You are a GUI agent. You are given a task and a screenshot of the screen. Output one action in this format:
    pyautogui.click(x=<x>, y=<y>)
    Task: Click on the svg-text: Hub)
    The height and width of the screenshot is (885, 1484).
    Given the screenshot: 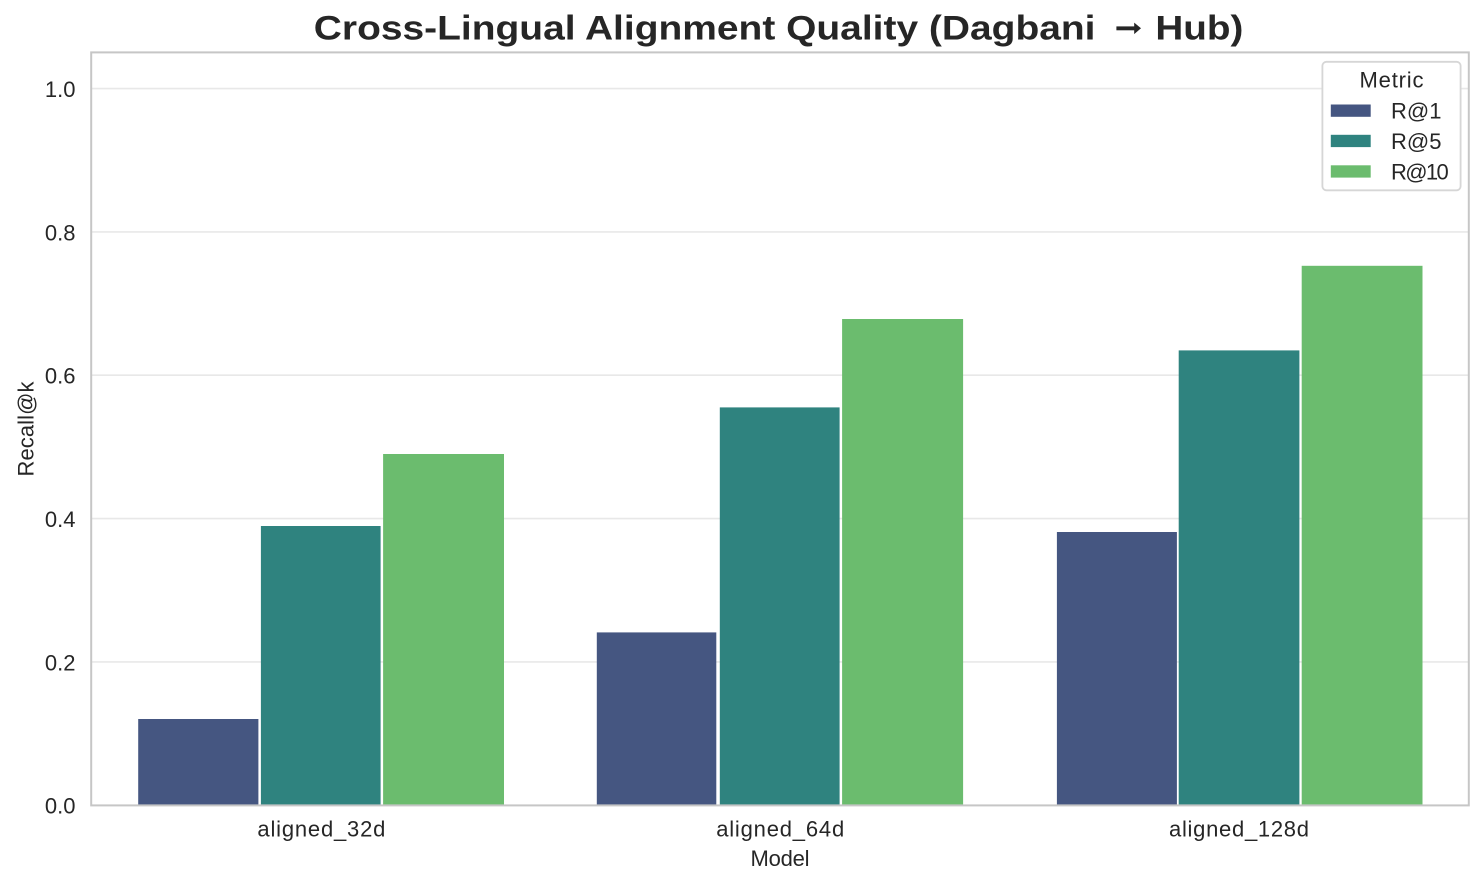 What is the action you would take?
    pyautogui.click(x=1199, y=29)
    